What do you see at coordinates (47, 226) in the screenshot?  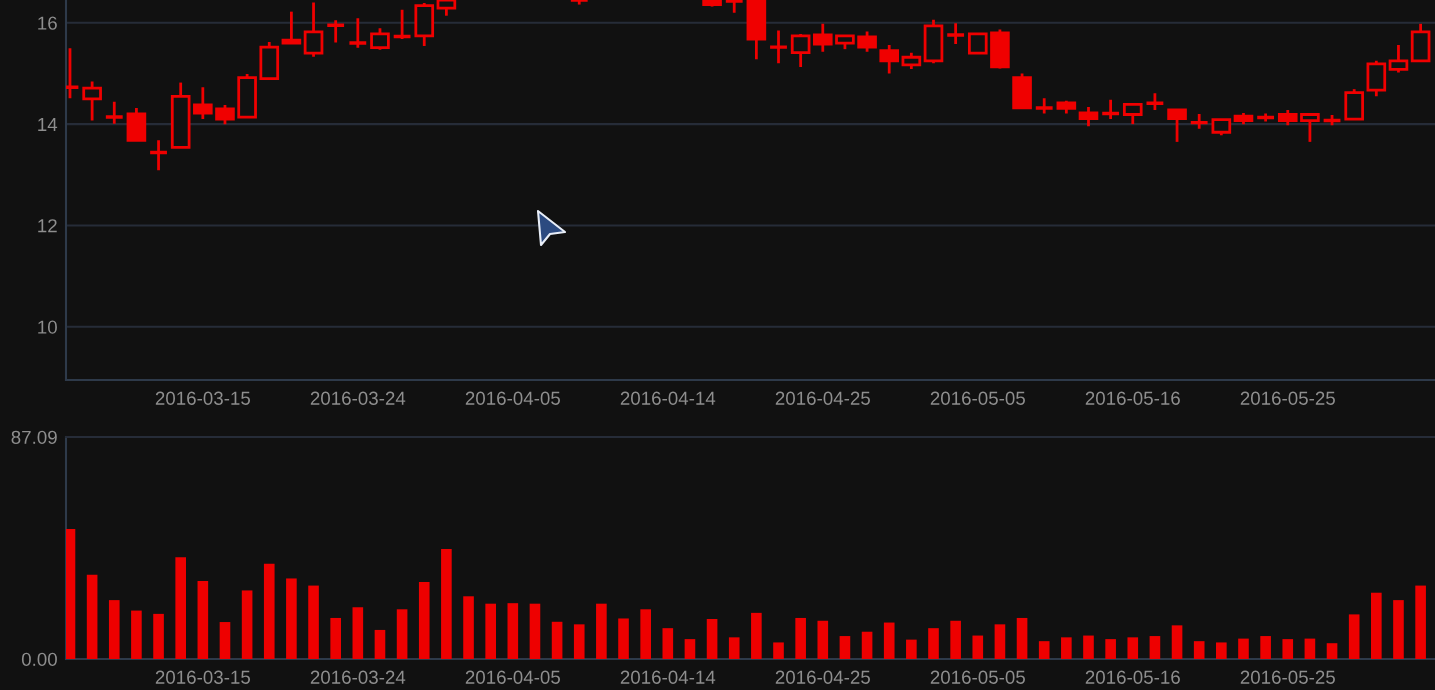 I see `y-tick-label: 12` at bounding box center [47, 226].